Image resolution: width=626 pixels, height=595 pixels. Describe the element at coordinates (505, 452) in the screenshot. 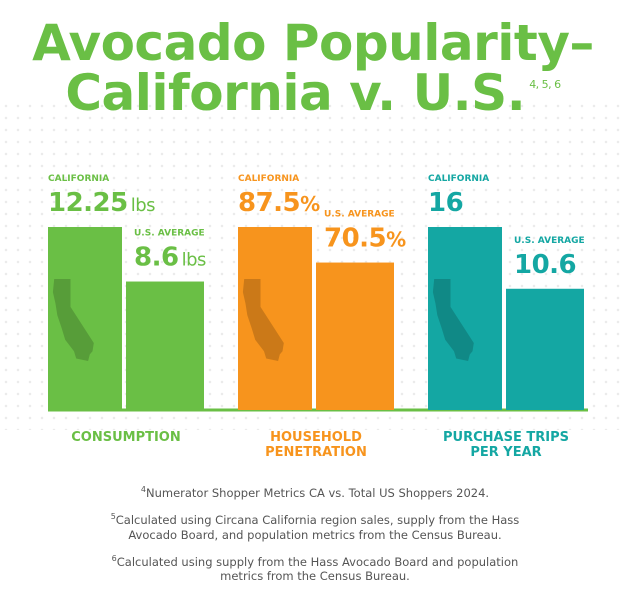

I see `category-label: PER YEAR` at that location.